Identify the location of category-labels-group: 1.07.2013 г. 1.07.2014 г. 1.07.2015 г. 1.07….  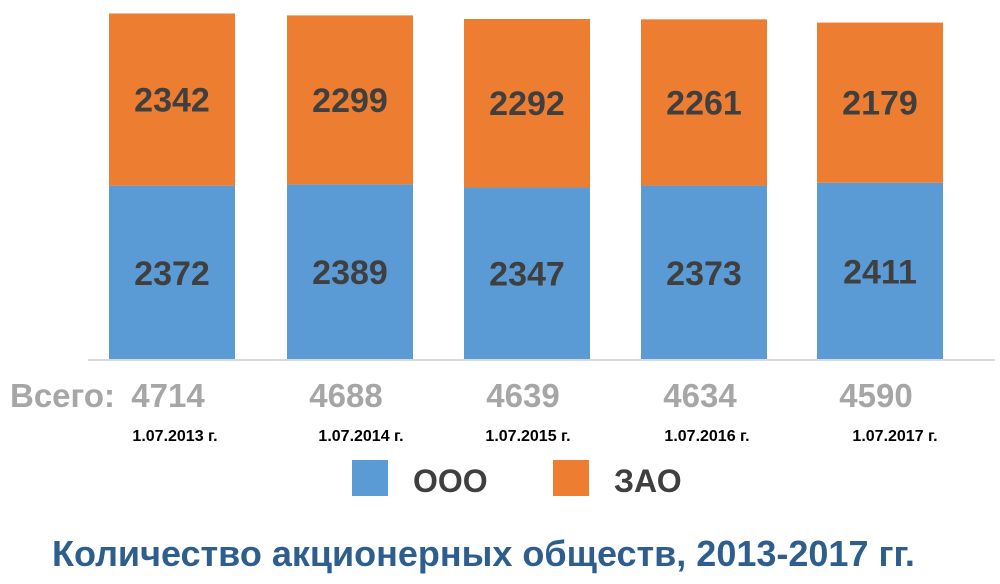
(534, 436).